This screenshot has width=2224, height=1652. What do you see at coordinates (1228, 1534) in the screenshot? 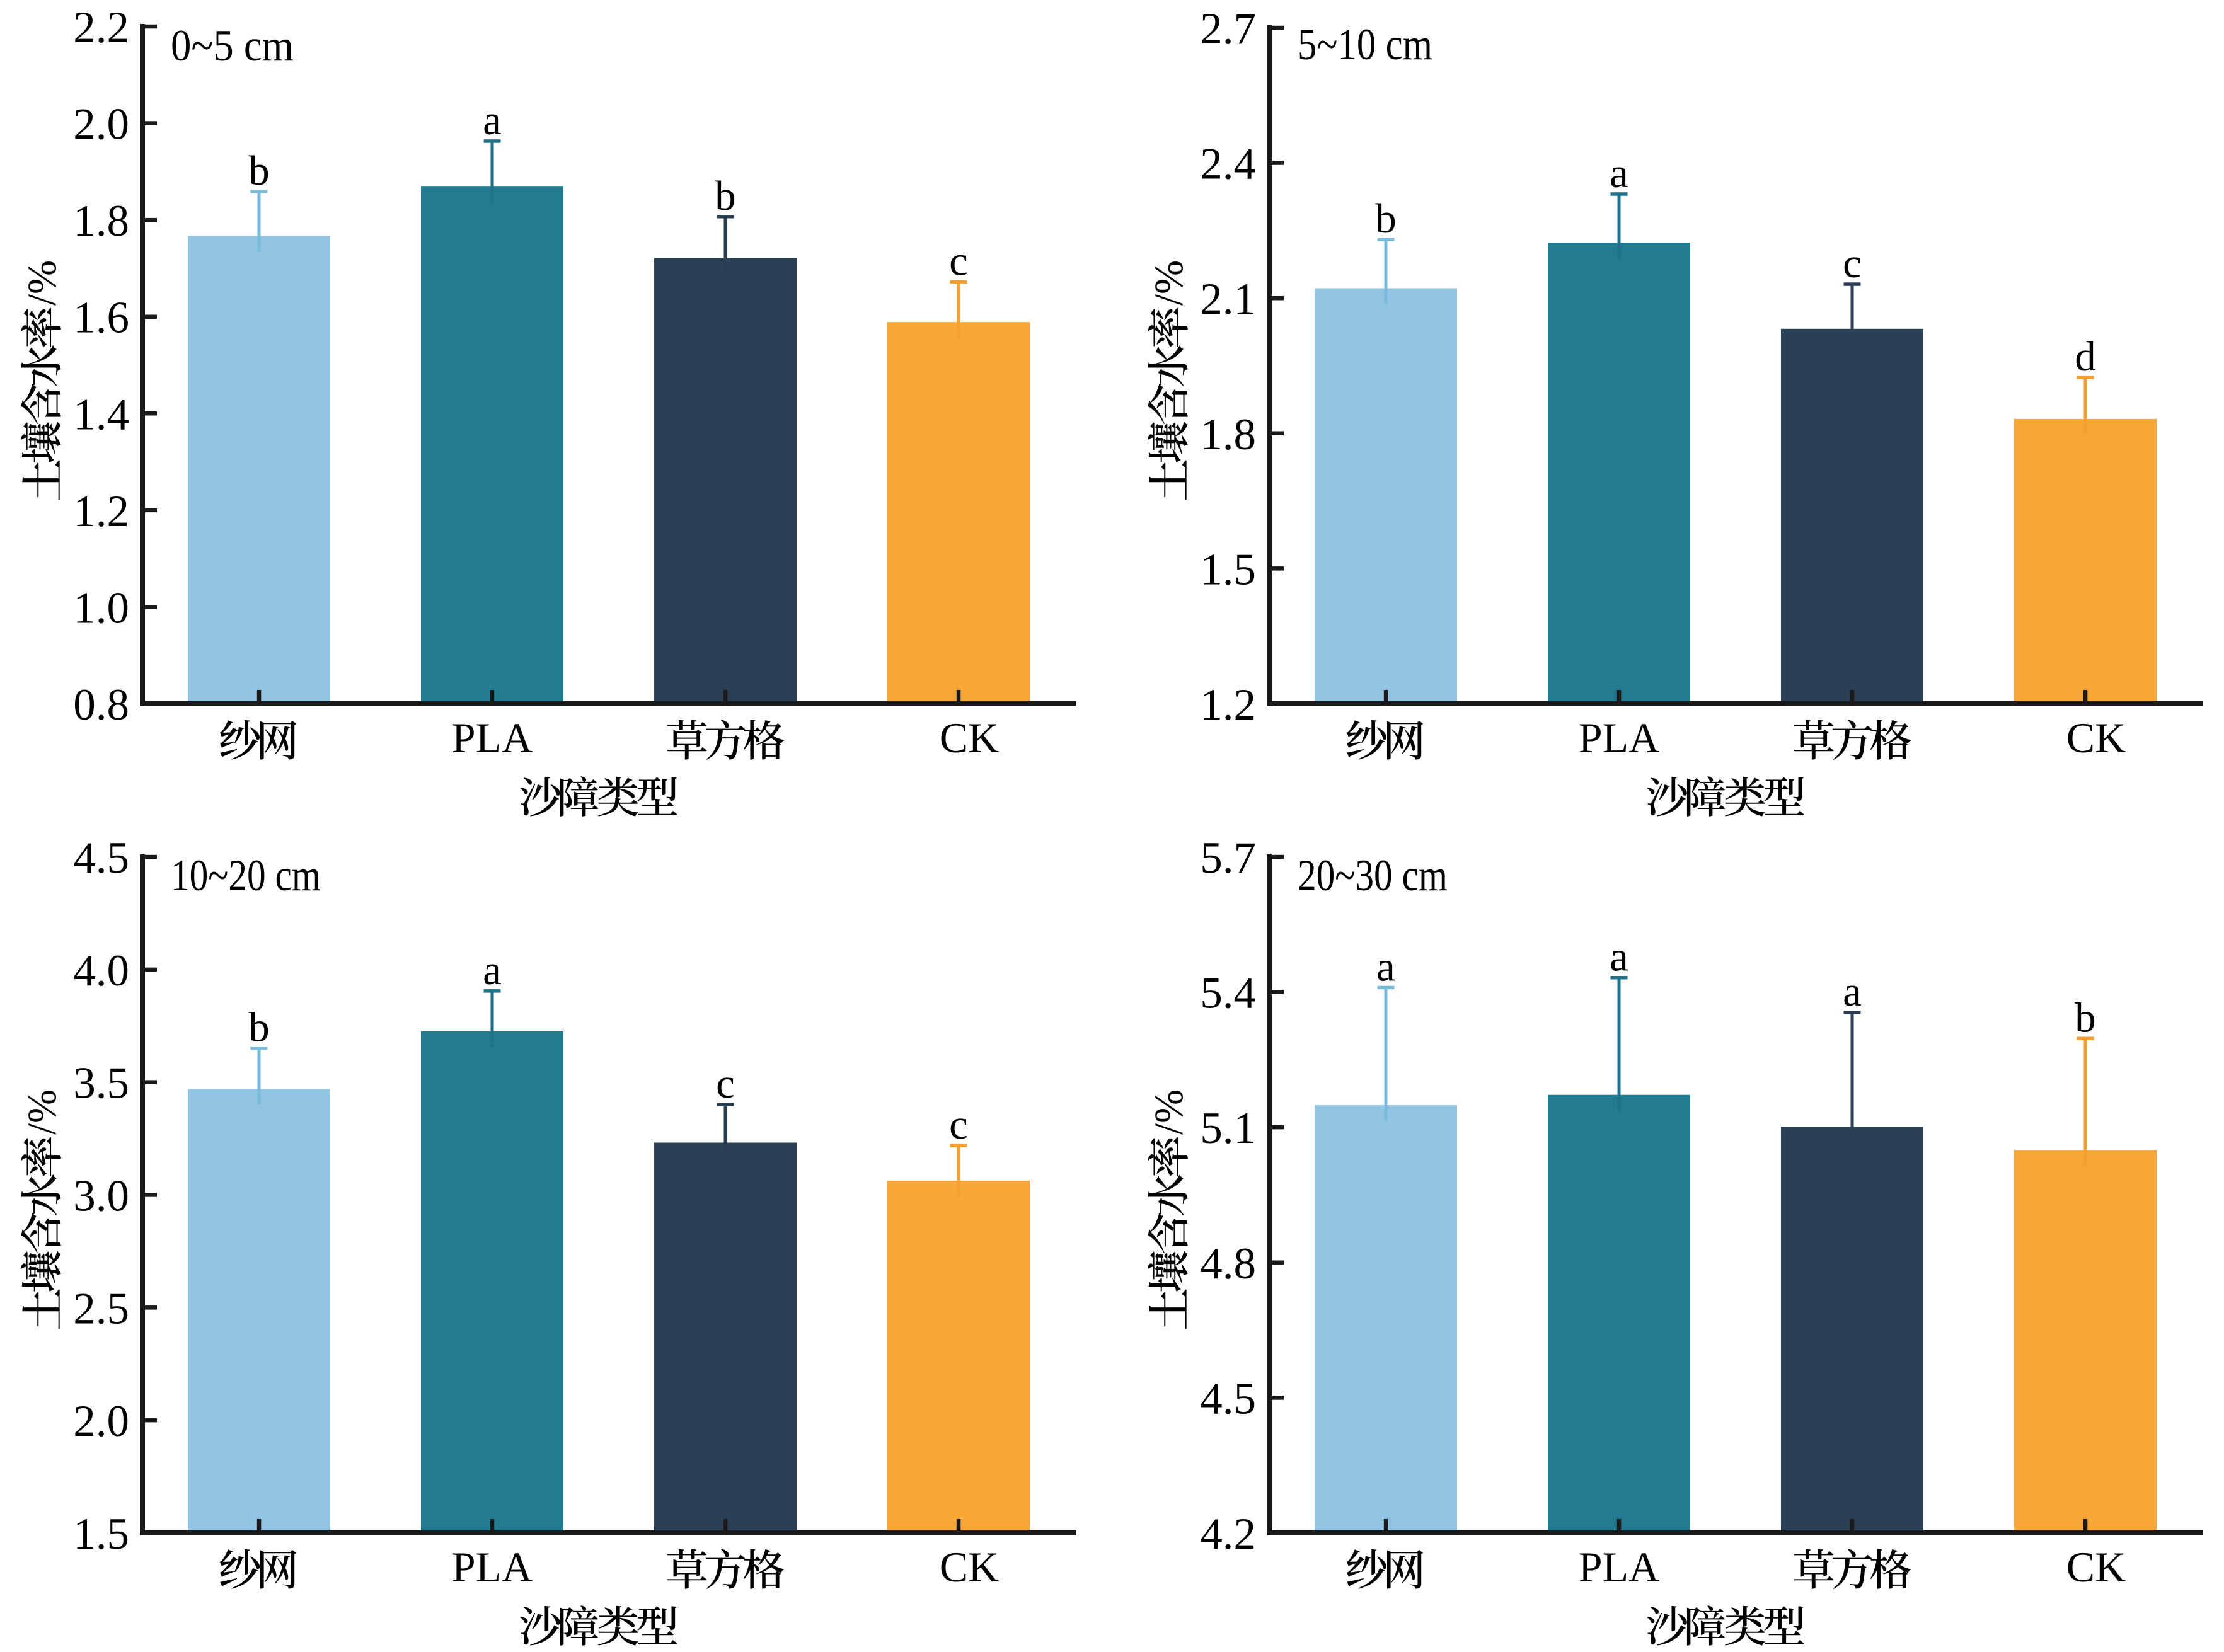
I see `svg-text: 4.2` at bounding box center [1228, 1534].